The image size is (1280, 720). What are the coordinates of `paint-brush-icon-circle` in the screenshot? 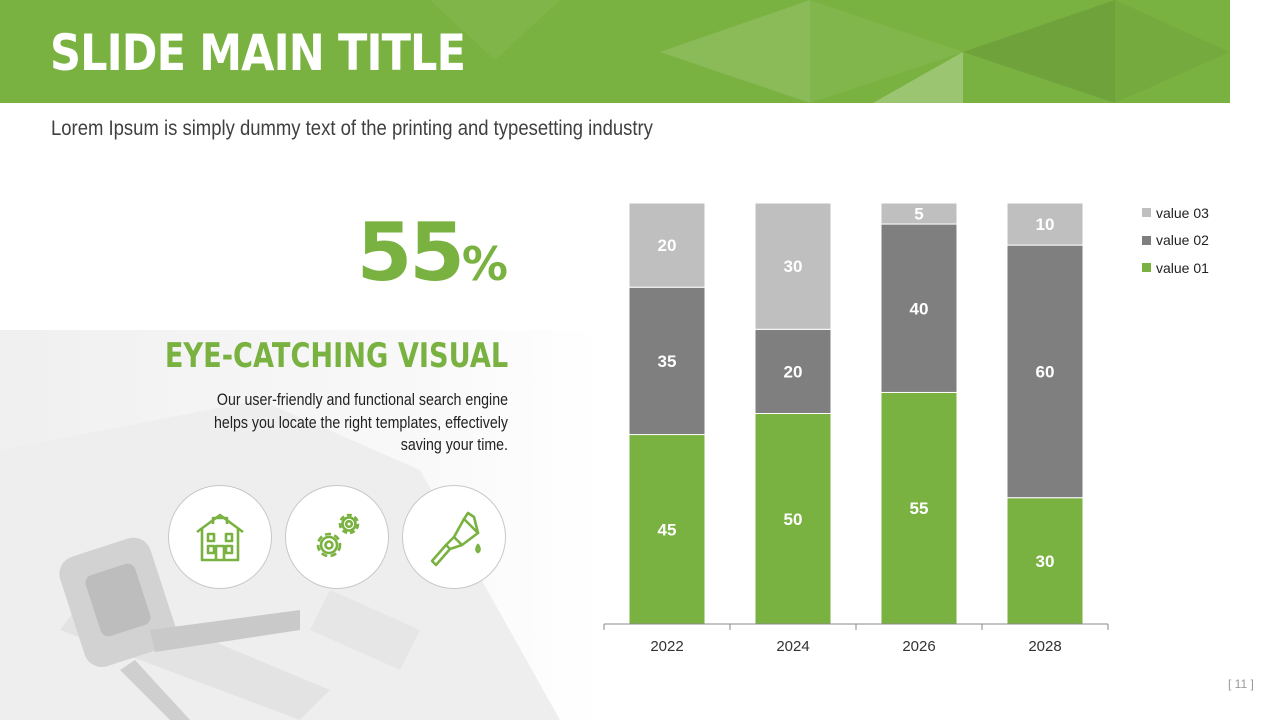 It's located at (454, 537).